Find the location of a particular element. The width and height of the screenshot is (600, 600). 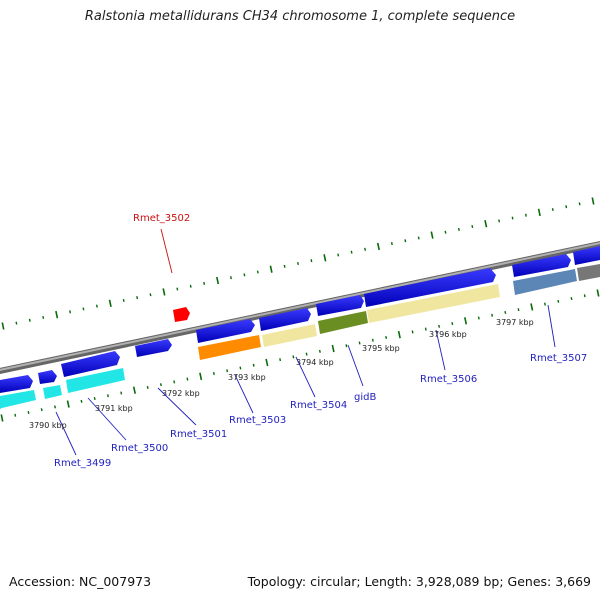

leader-gidb is located at coordinates (355, 365).